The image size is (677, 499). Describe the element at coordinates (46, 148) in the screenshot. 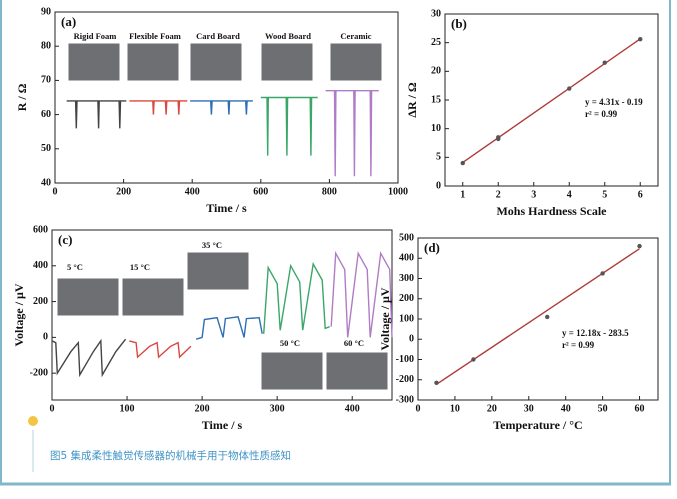

I see `y-tick-label: 50` at that location.